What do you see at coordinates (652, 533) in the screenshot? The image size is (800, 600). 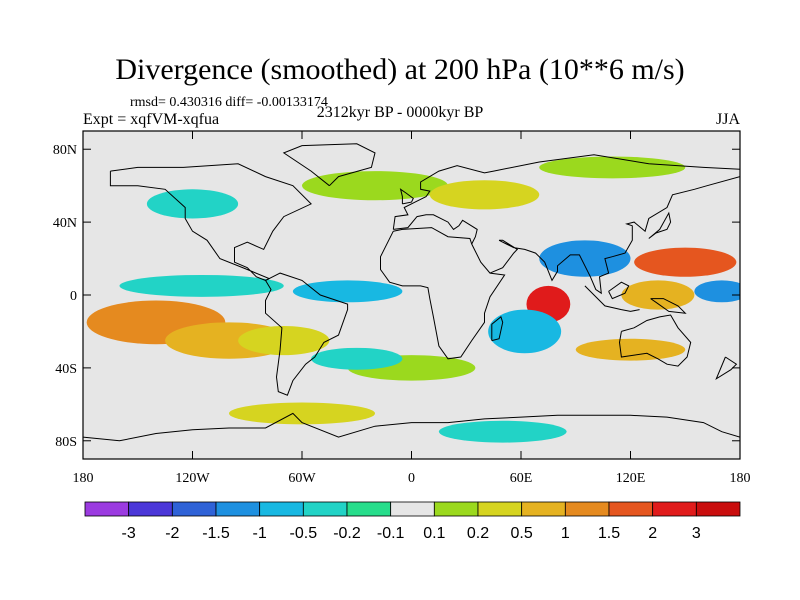 I see `colorbar-label: 2` at bounding box center [652, 533].